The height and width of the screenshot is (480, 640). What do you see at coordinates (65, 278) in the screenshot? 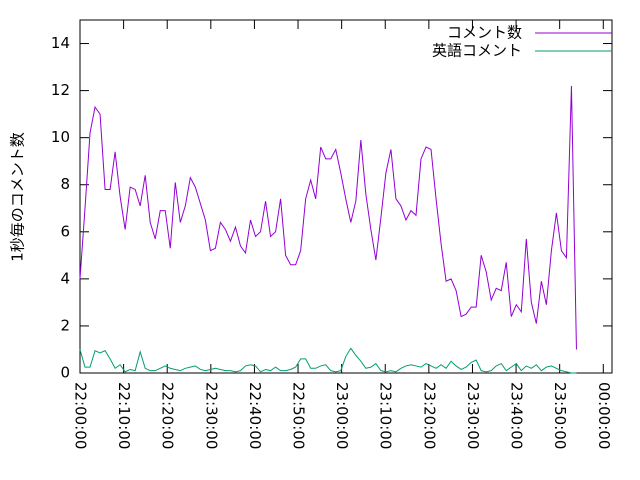
I see `y-tick-label: 4` at bounding box center [65, 278].